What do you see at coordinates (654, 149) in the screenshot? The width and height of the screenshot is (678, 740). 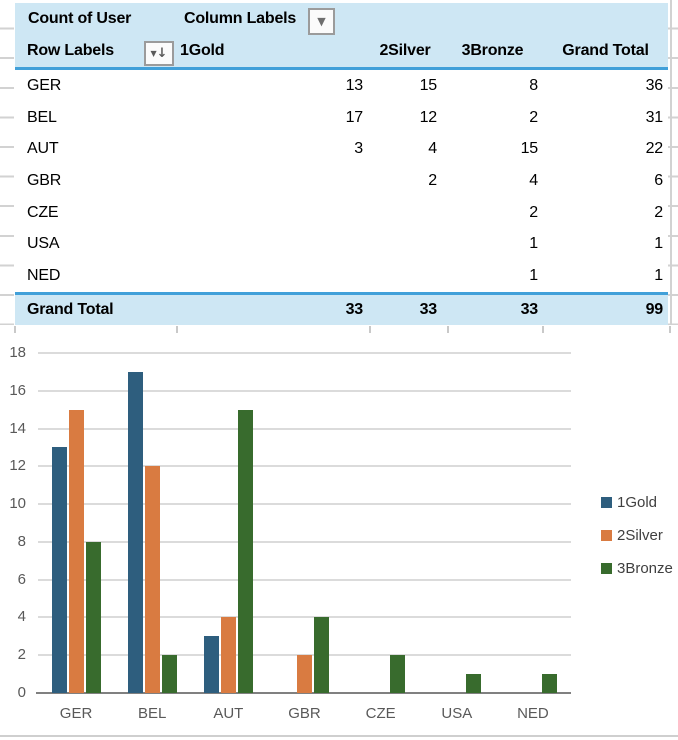 I see `value-cell: 22` at bounding box center [654, 149].